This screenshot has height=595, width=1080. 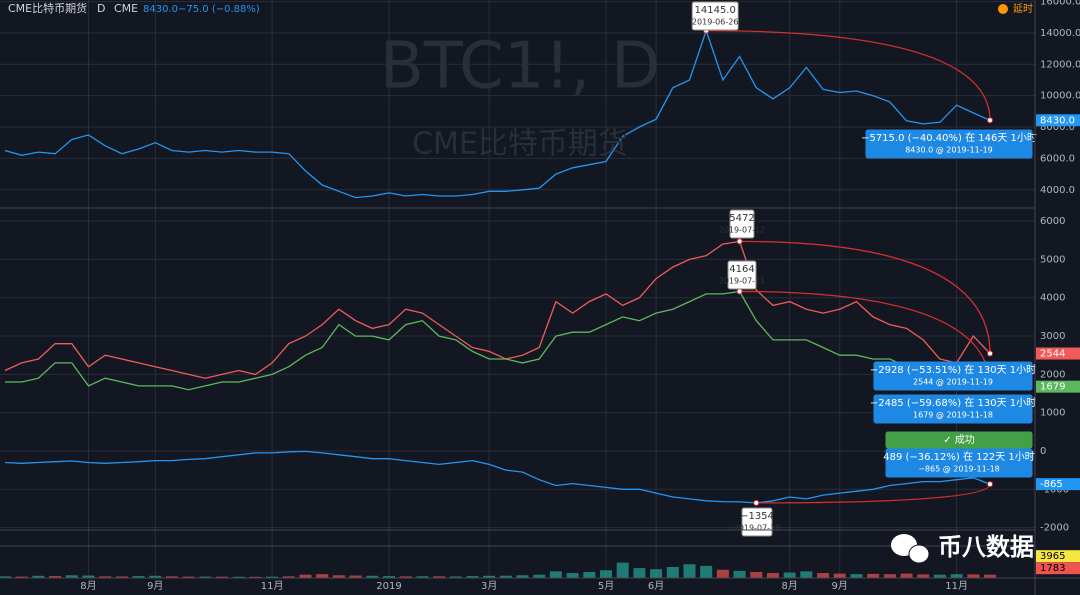 I want to click on annotation-text: 2544 @ 2019-11-19, so click(x=953, y=382).